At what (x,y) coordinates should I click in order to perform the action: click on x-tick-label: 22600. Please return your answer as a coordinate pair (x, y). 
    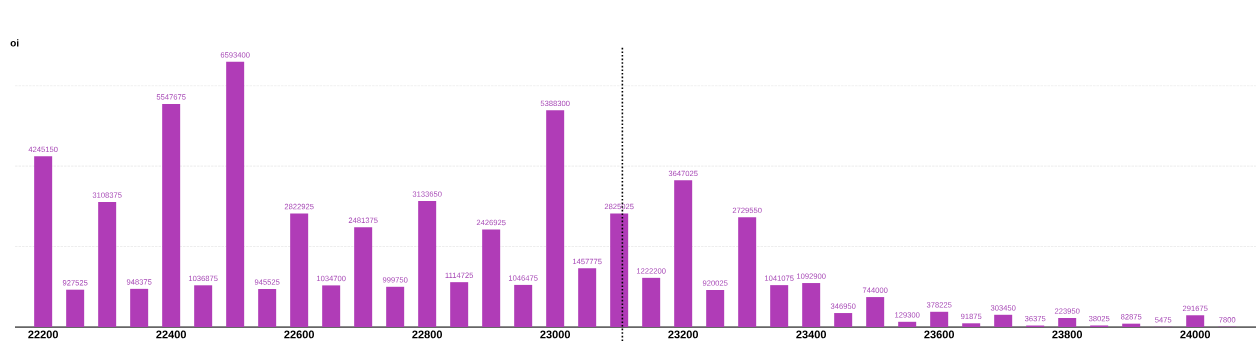
    Looking at the image, I should click on (299, 334).